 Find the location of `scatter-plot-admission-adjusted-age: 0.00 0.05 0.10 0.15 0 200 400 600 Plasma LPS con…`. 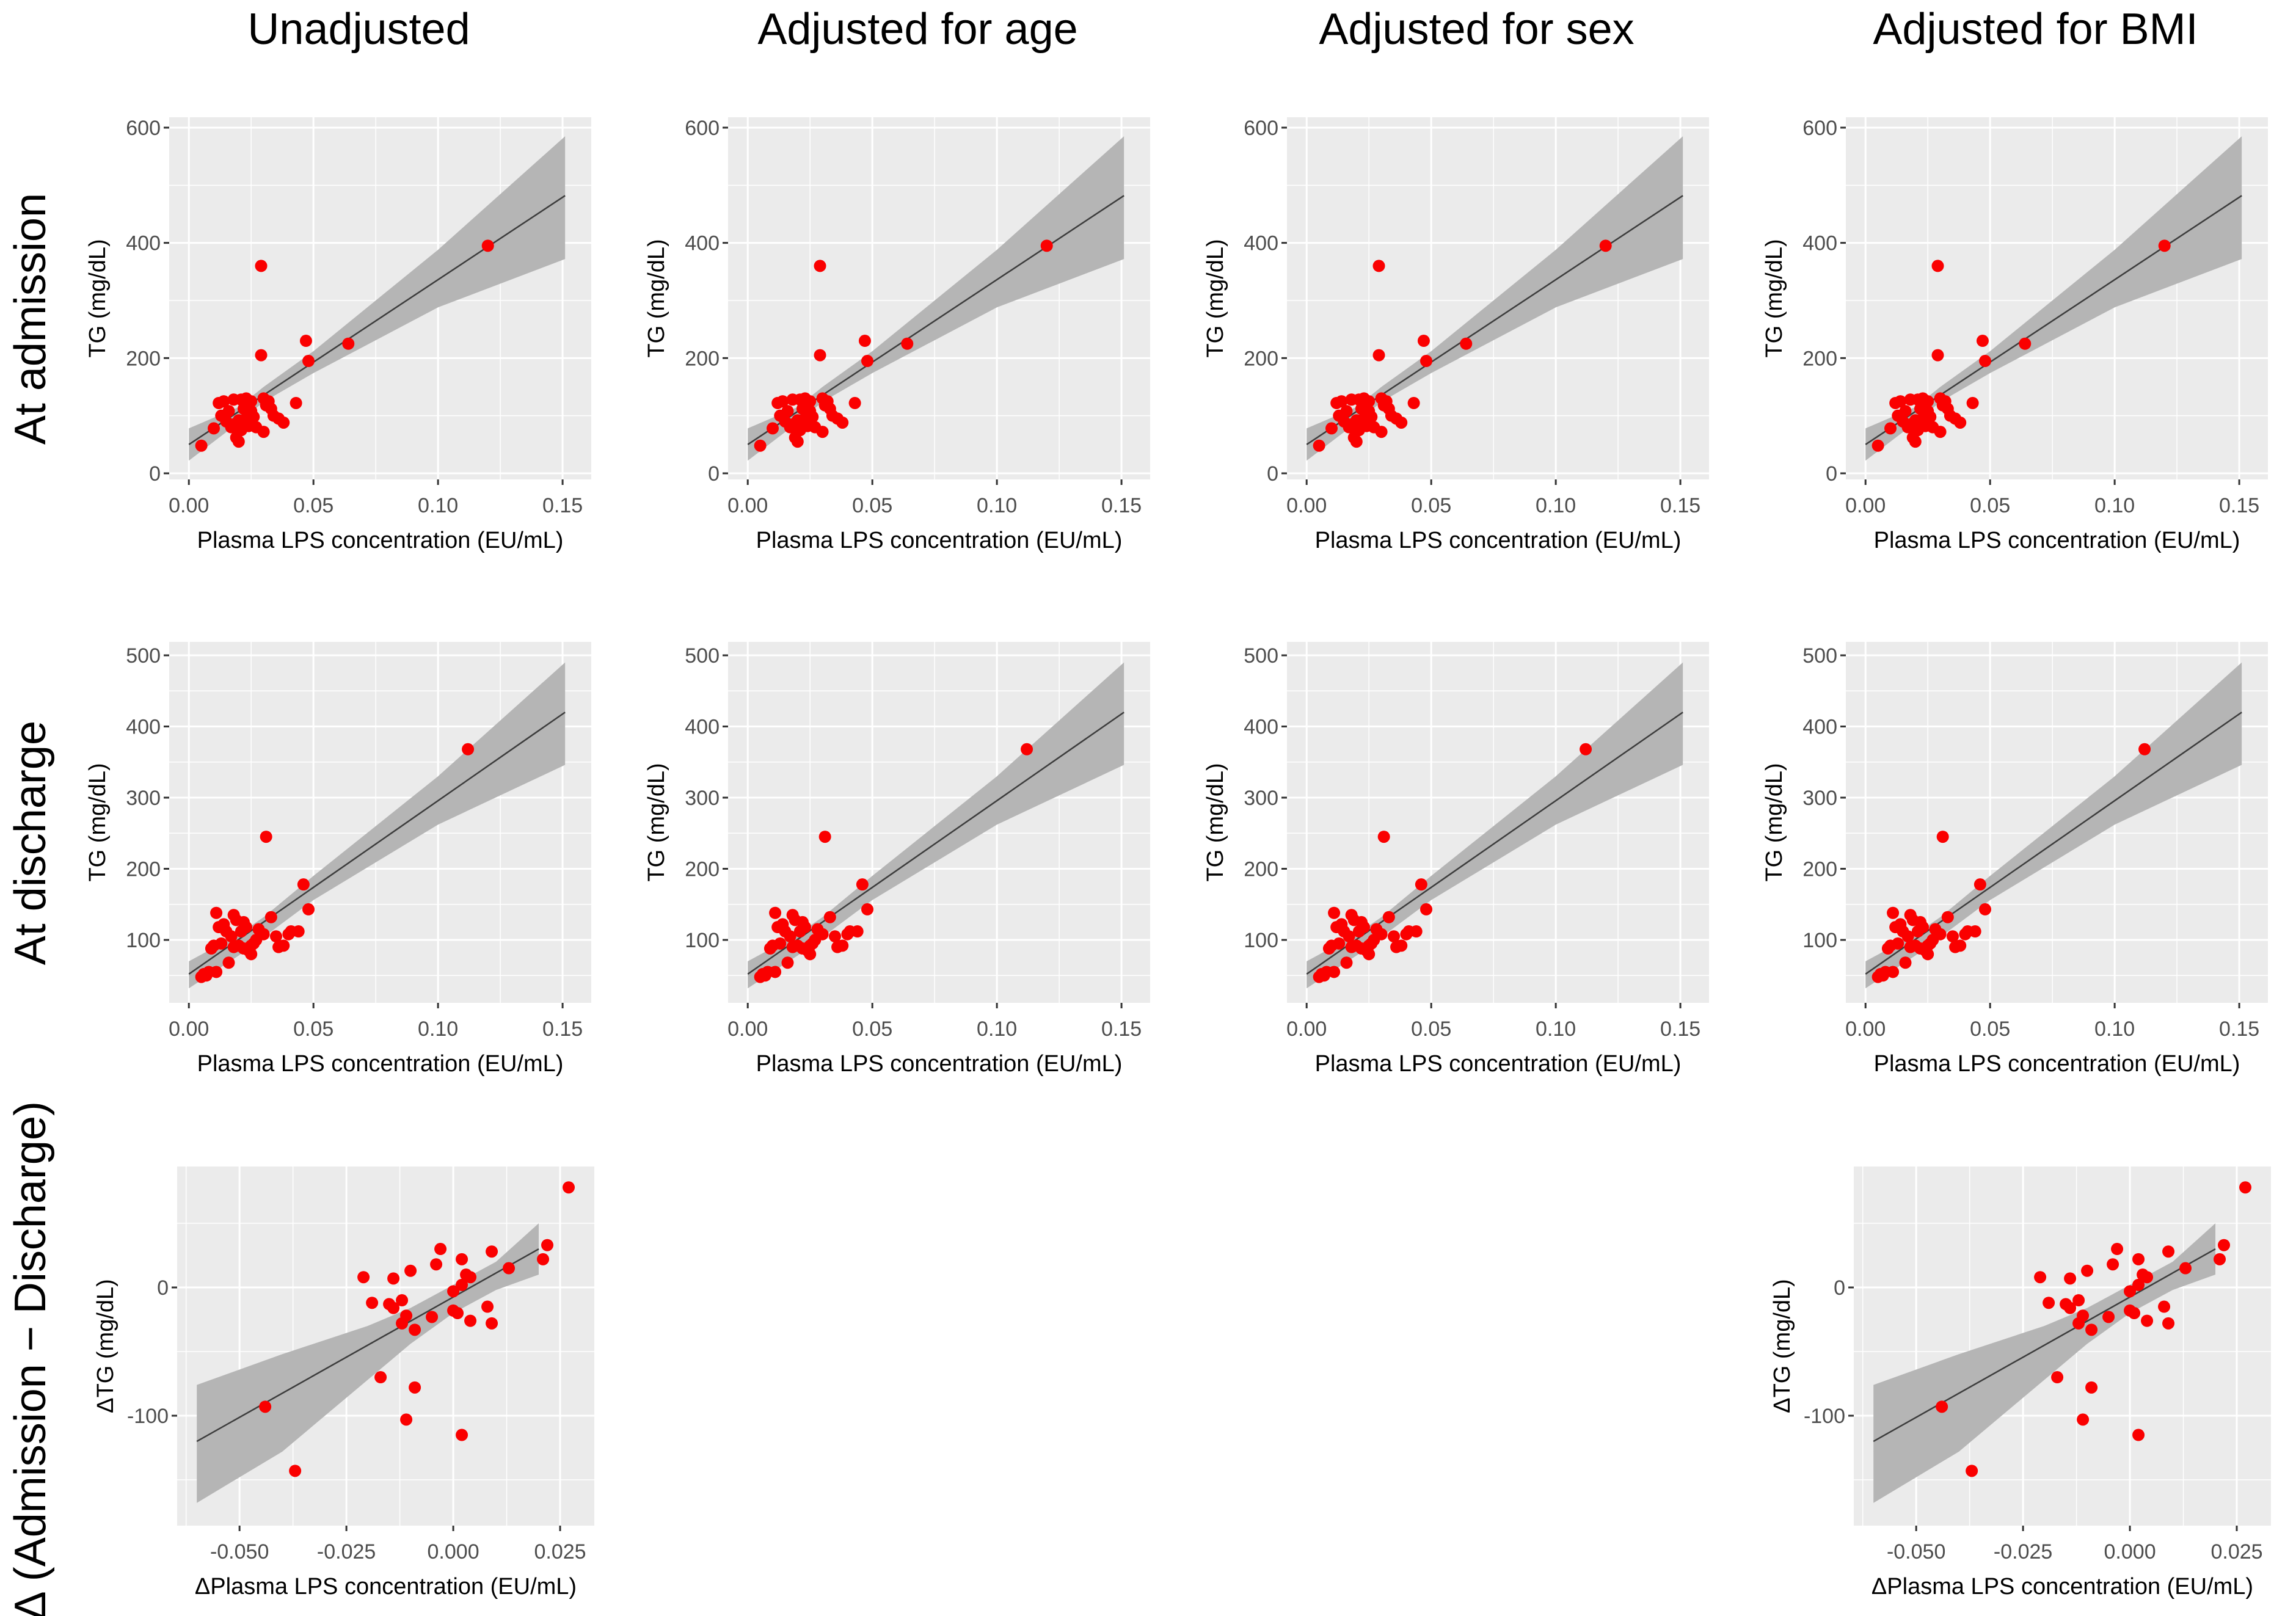

scatter-plot-admission-adjusted-age: 0.00 0.05 0.10 0.15 0 200 400 600 Plasma LPS con… is located at coordinates (899, 319).